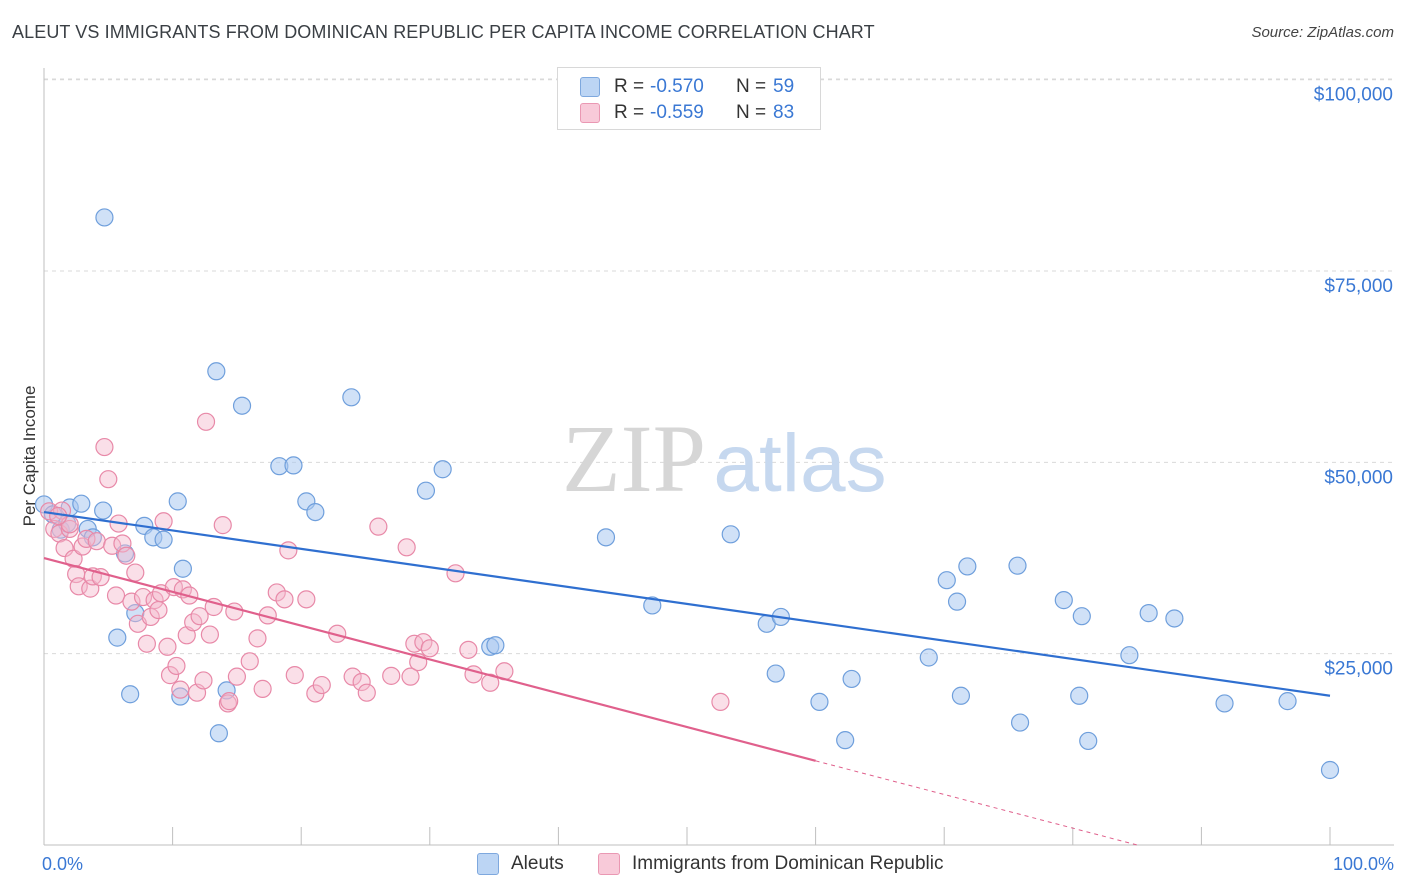 The image size is (1406, 892). What do you see at coordinates (537, 863) in the screenshot?
I see `legend-label-aleuts: Aleuts` at bounding box center [537, 863].